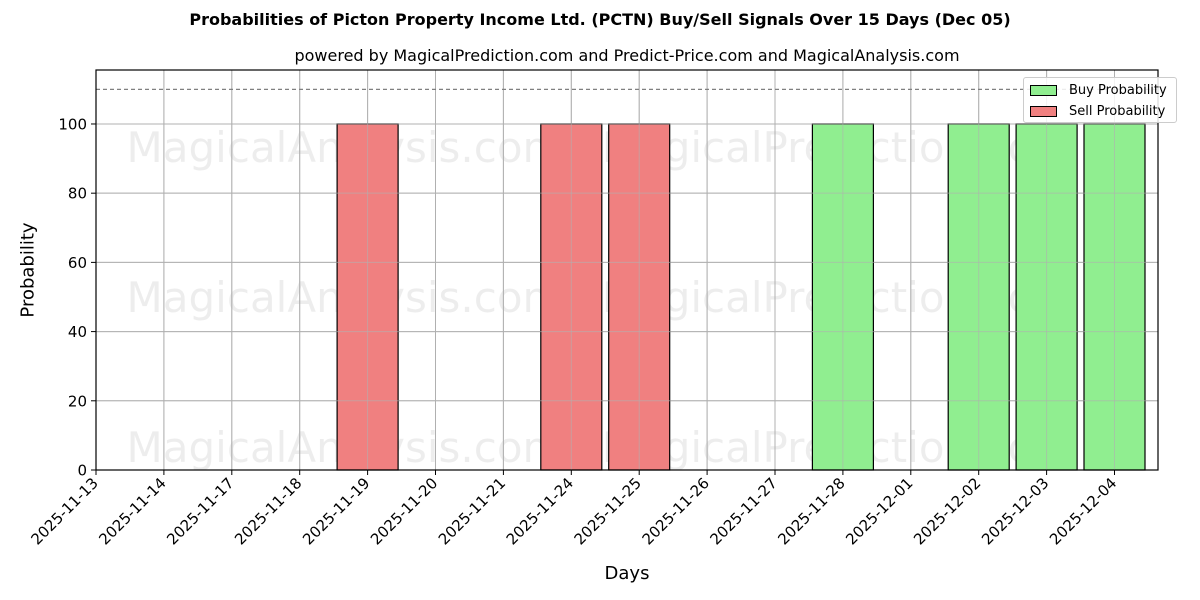  I want to click on x-tick-label: 2025-11-18, so click(268, 511).